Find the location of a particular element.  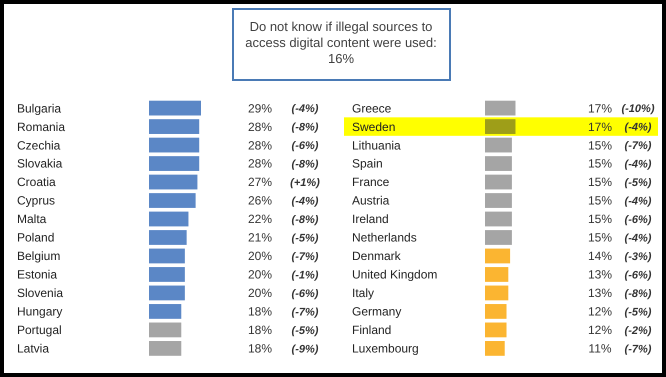

text: (-3%) is located at coordinates (638, 256).